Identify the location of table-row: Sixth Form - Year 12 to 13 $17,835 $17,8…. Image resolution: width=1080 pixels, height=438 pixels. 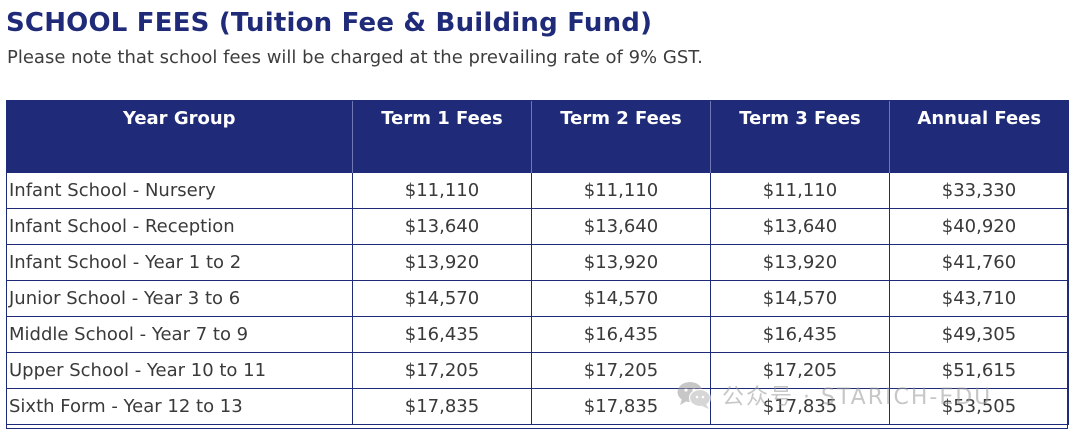
(537, 406).